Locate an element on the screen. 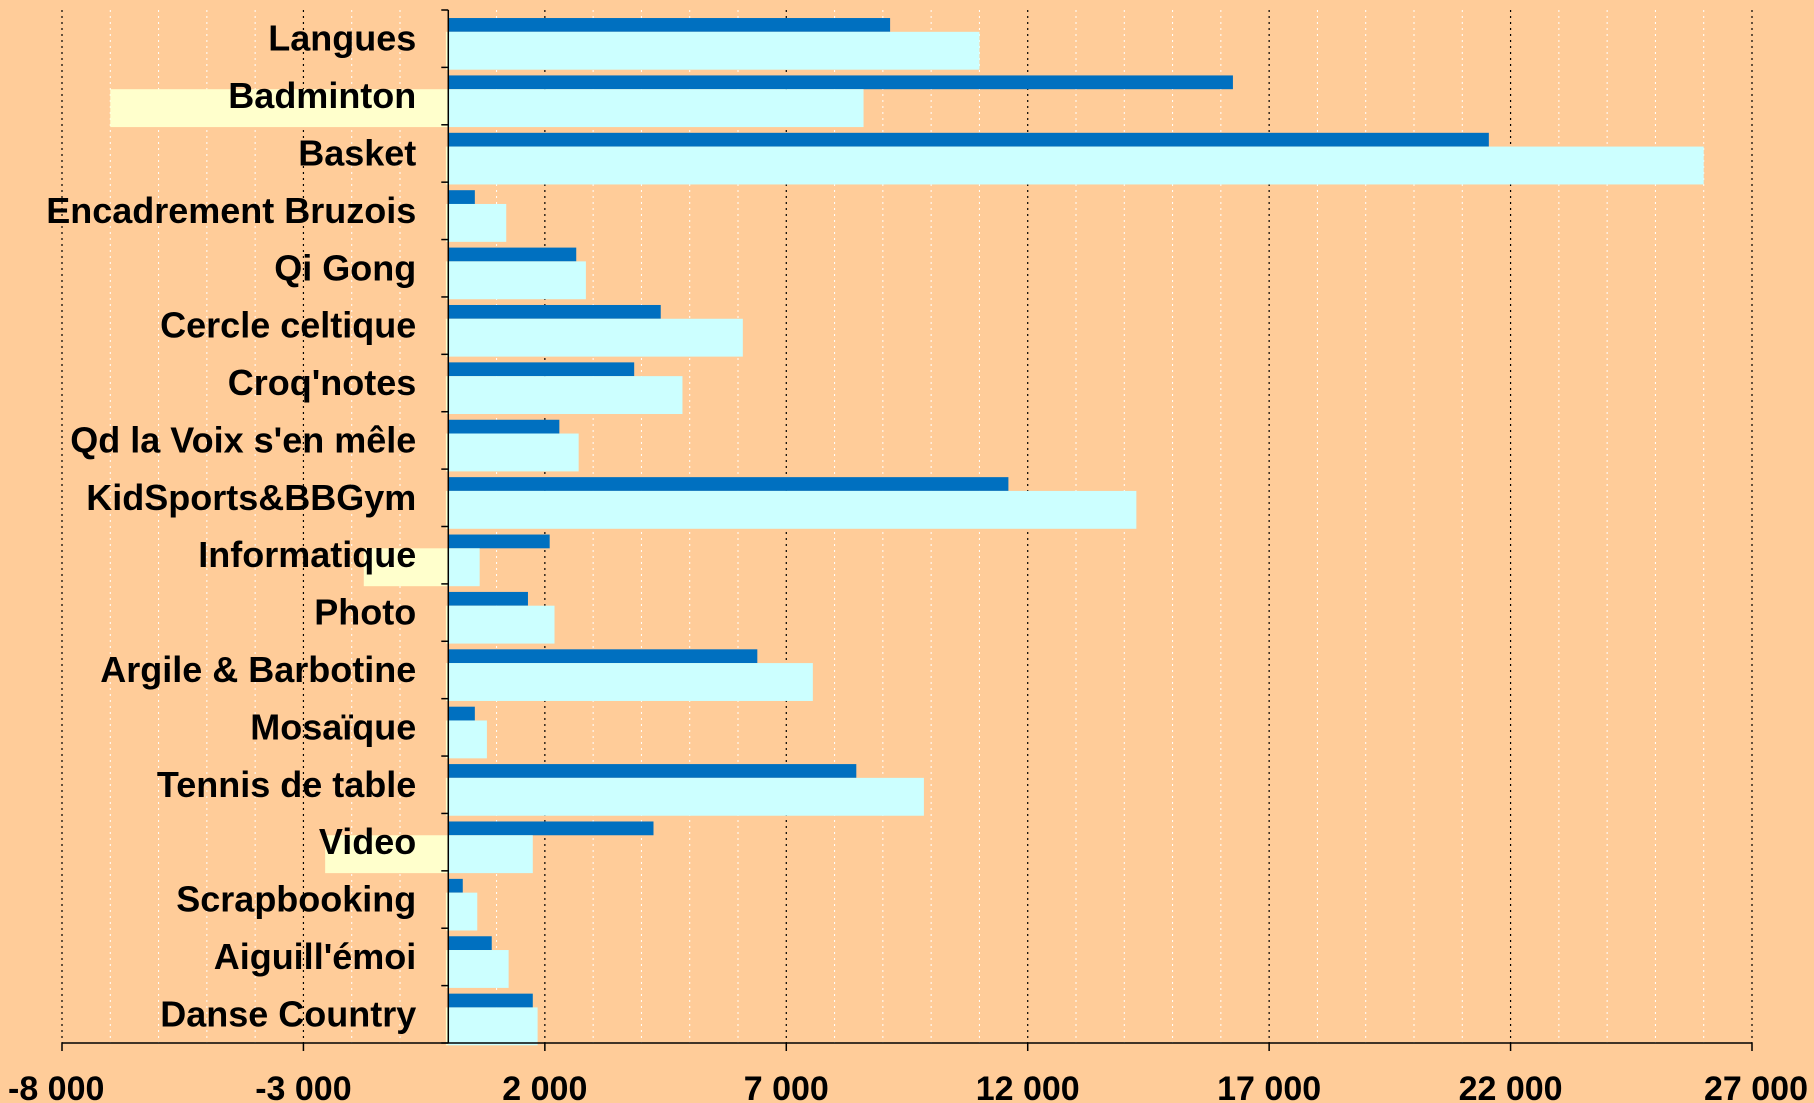 The height and width of the screenshot is (1103, 1814). category-label: Cercle celtique is located at coordinates (288, 325).